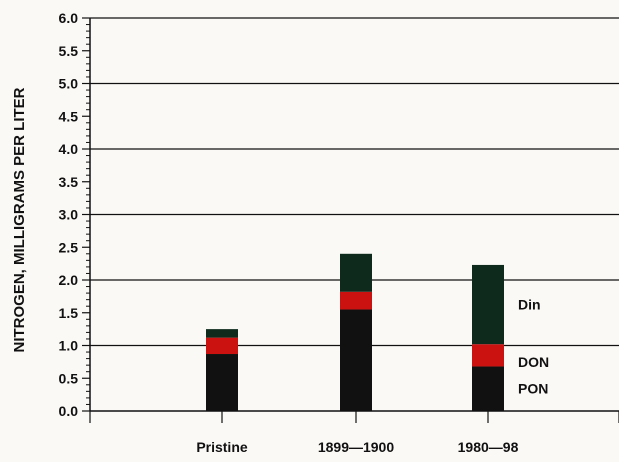  What do you see at coordinates (69, 84) in the screenshot?
I see `y-tick-label: 5.0` at bounding box center [69, 84].